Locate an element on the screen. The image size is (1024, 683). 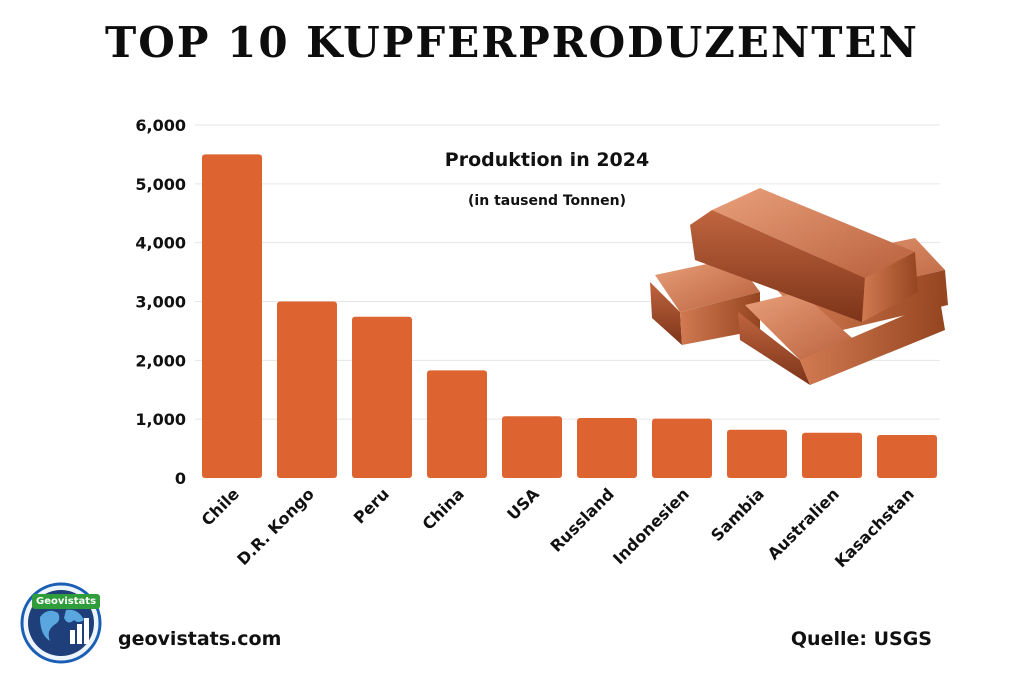
chart-title: Produktion in 2024 is located at coordinates (547, 160).